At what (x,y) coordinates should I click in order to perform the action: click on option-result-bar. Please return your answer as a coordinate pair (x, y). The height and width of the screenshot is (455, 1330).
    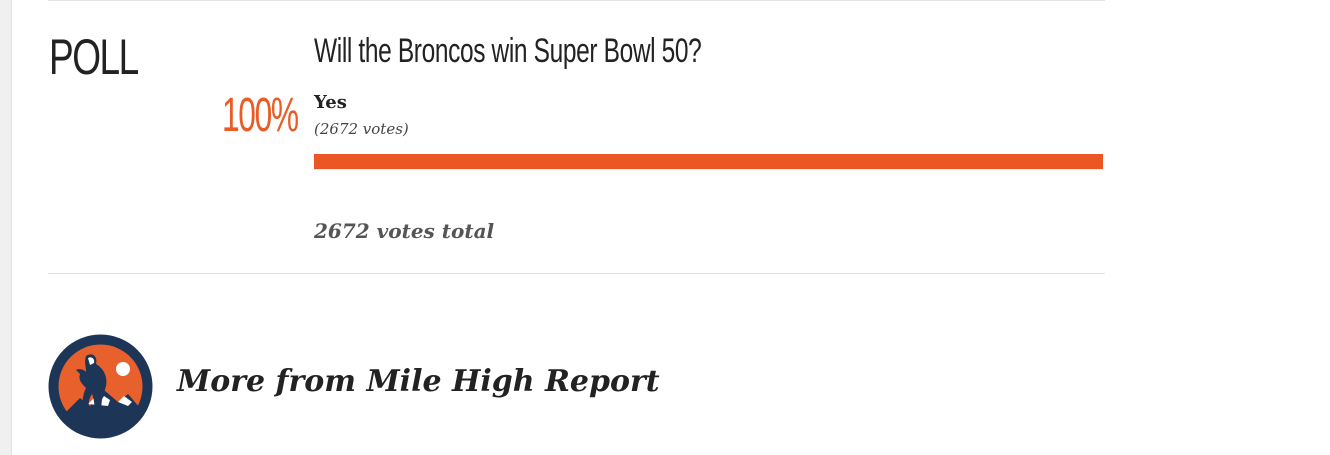
    Looking at the image, I should click on (708, 161).